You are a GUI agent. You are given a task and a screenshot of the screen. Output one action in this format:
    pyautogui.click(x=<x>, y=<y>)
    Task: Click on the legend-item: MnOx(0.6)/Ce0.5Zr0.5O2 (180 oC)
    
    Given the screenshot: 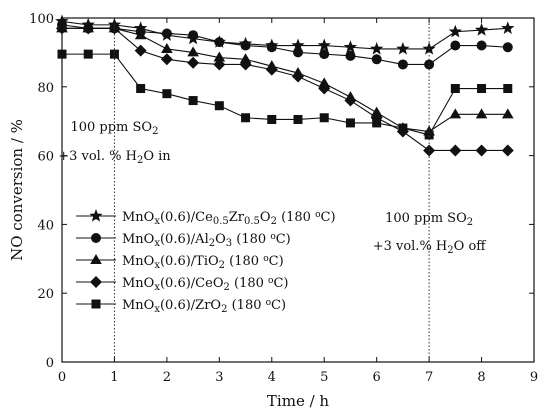 What is the action you would take?
    pyautogui.click(x=206, y=218)
    